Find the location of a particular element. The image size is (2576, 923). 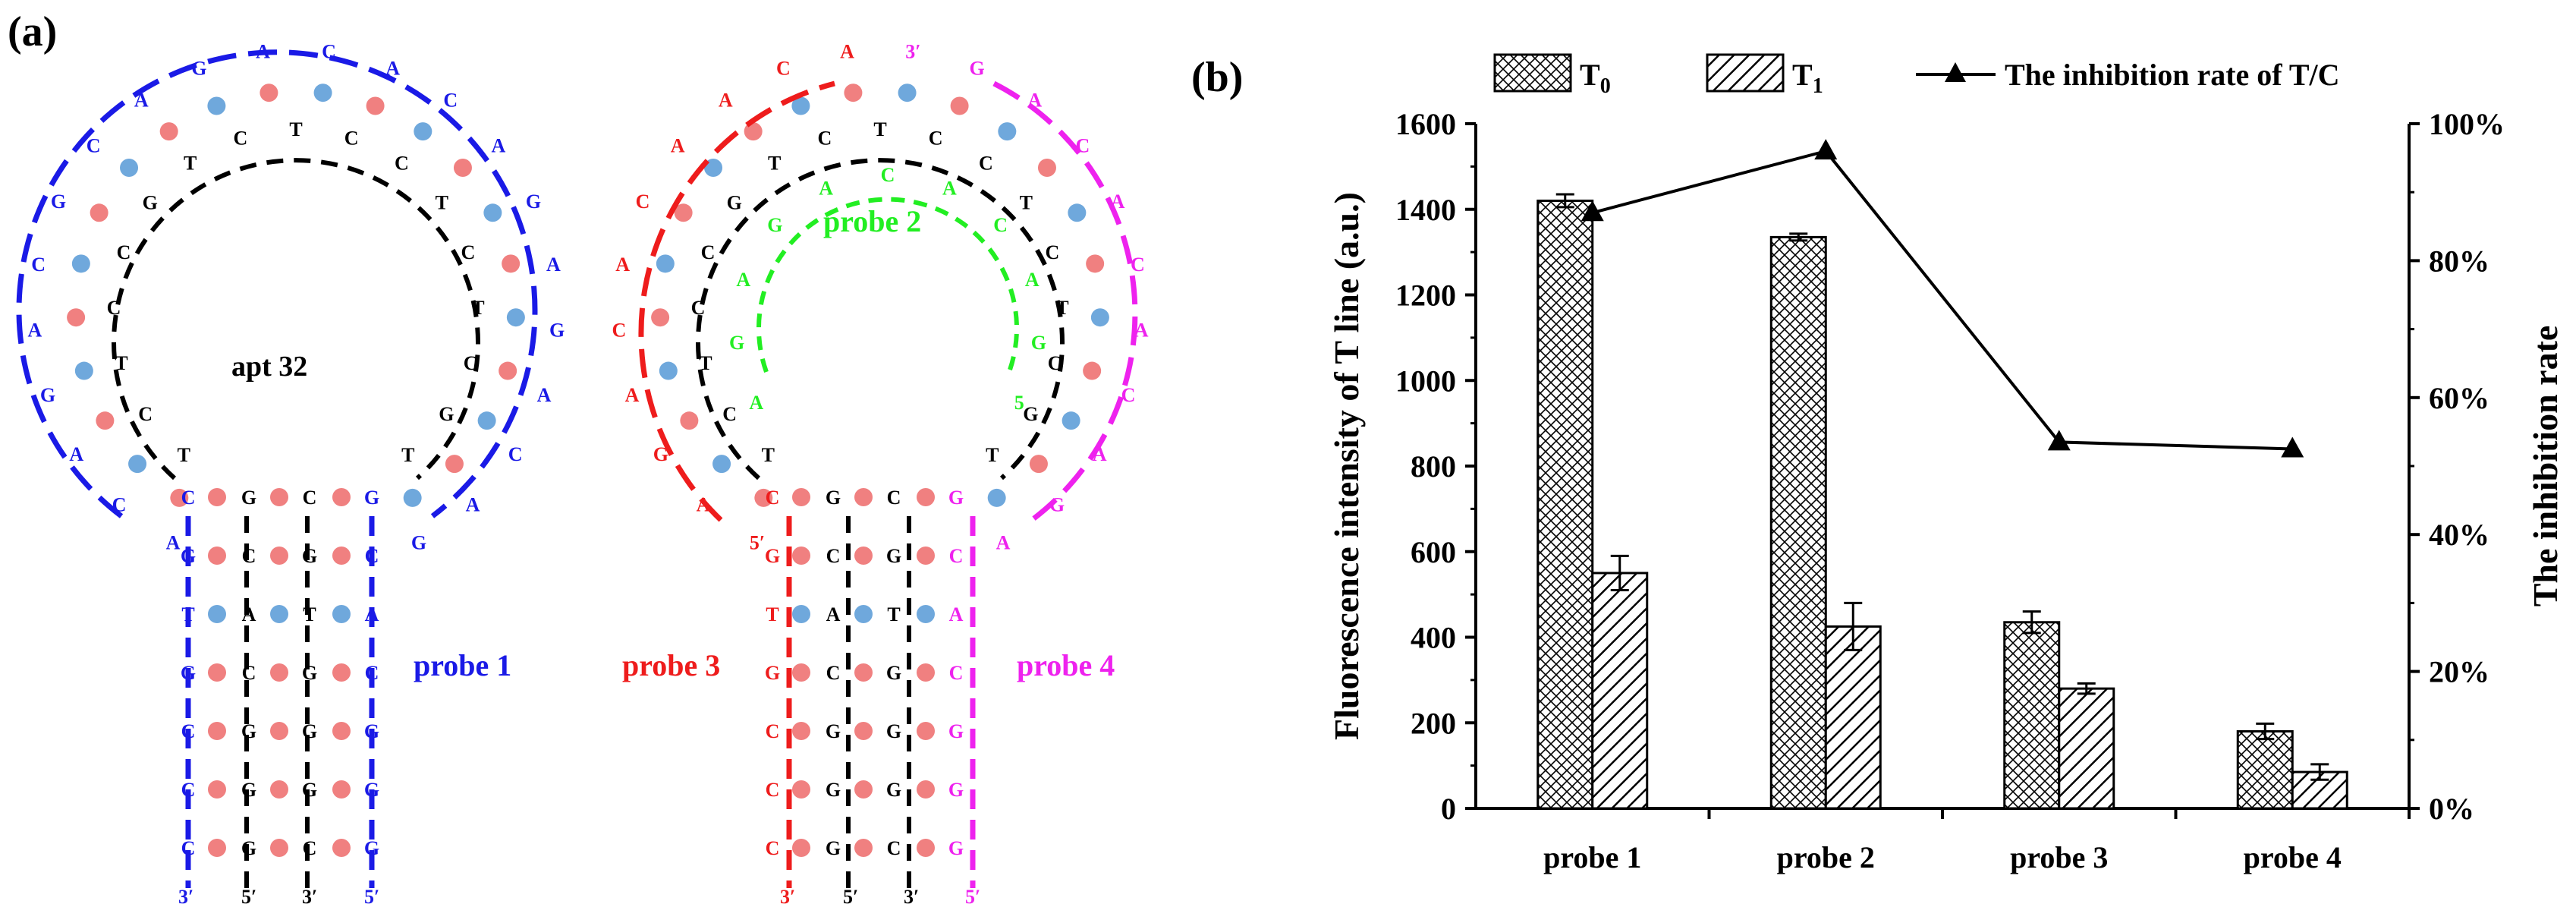

inhibition-rate-point is located at coordinates (2059, 441).